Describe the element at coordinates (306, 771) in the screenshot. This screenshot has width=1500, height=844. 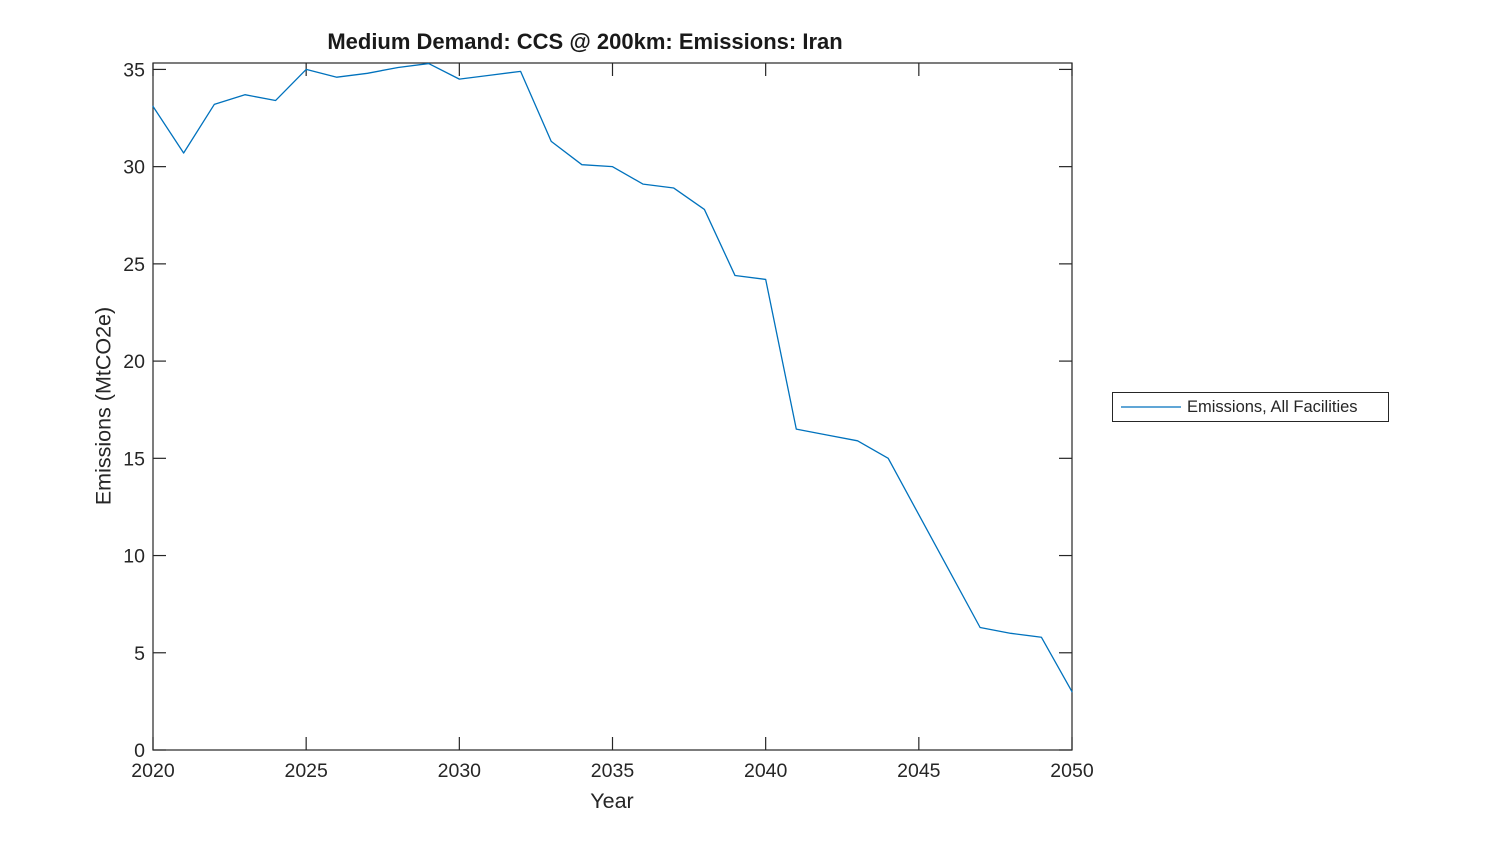
I see `x-tick-label: 2025` at that location.